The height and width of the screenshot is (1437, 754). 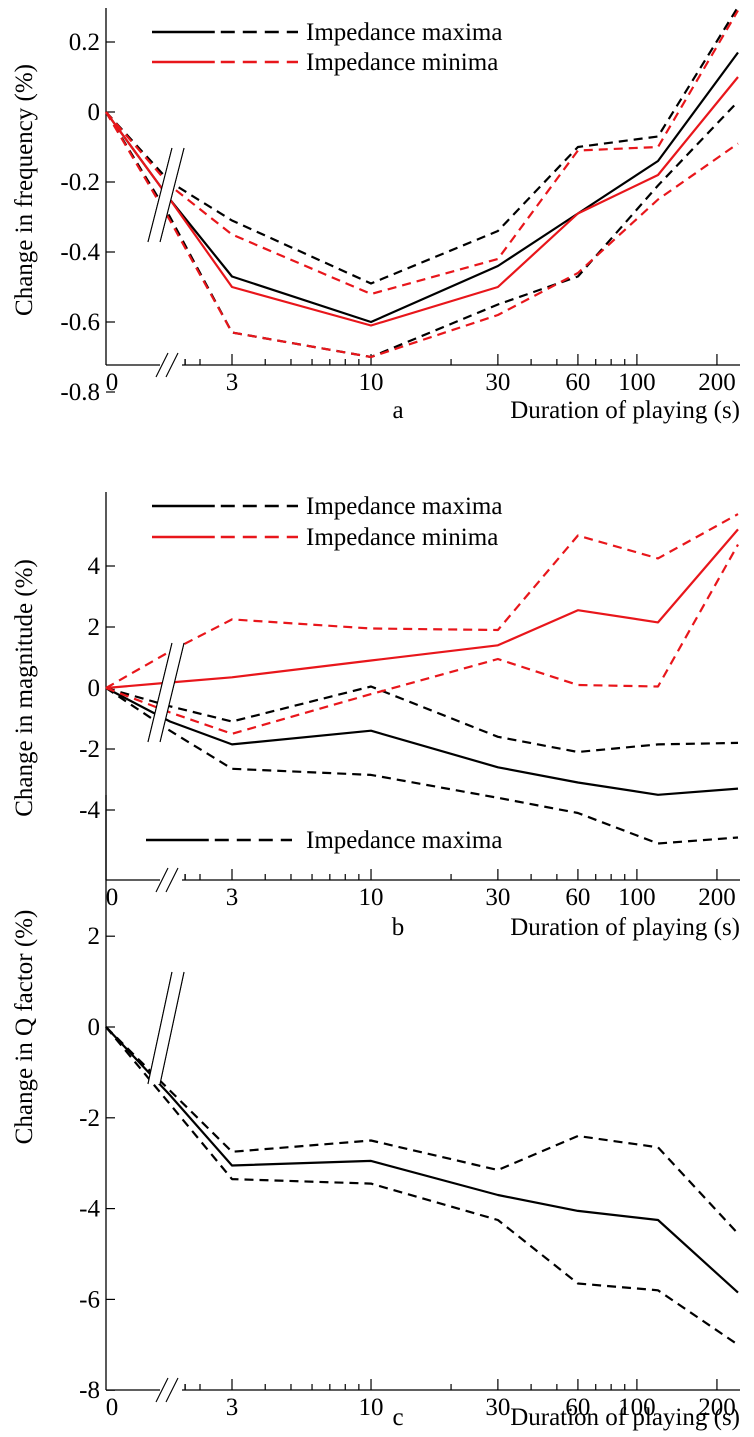 I want to click on y-tick-label: -0.2, so click(x=80, y=182).